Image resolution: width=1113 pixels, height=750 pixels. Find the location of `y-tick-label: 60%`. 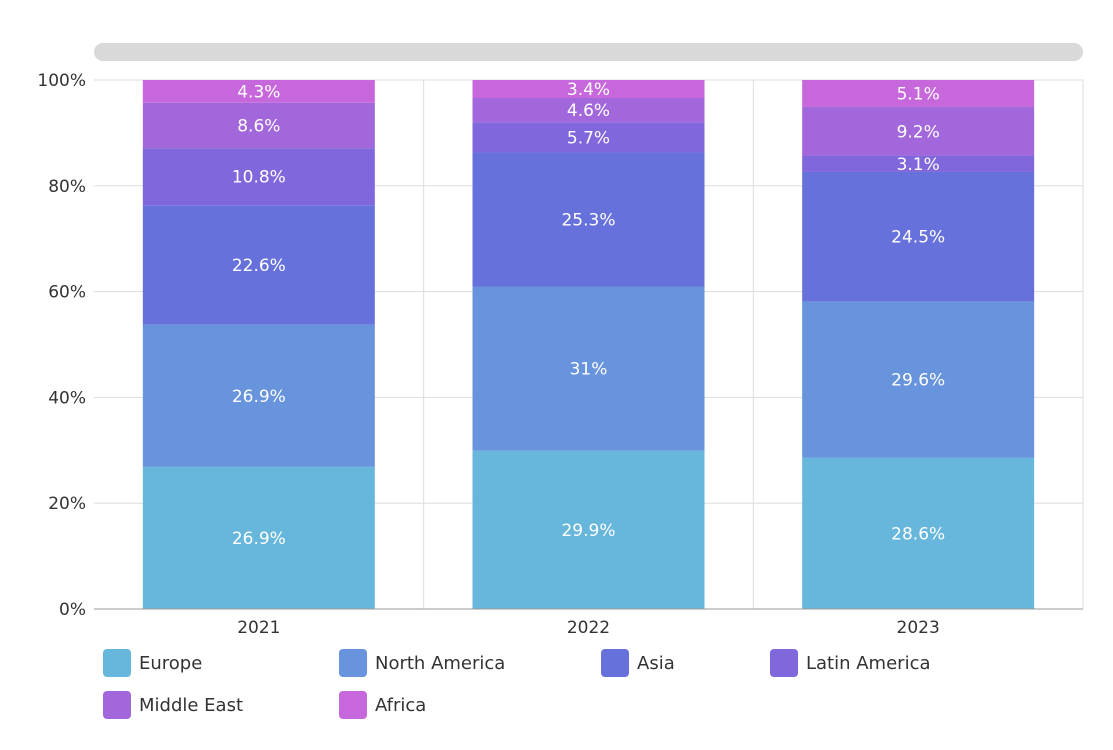

y-tick-label: 60% is located at coordinates (67, 293).